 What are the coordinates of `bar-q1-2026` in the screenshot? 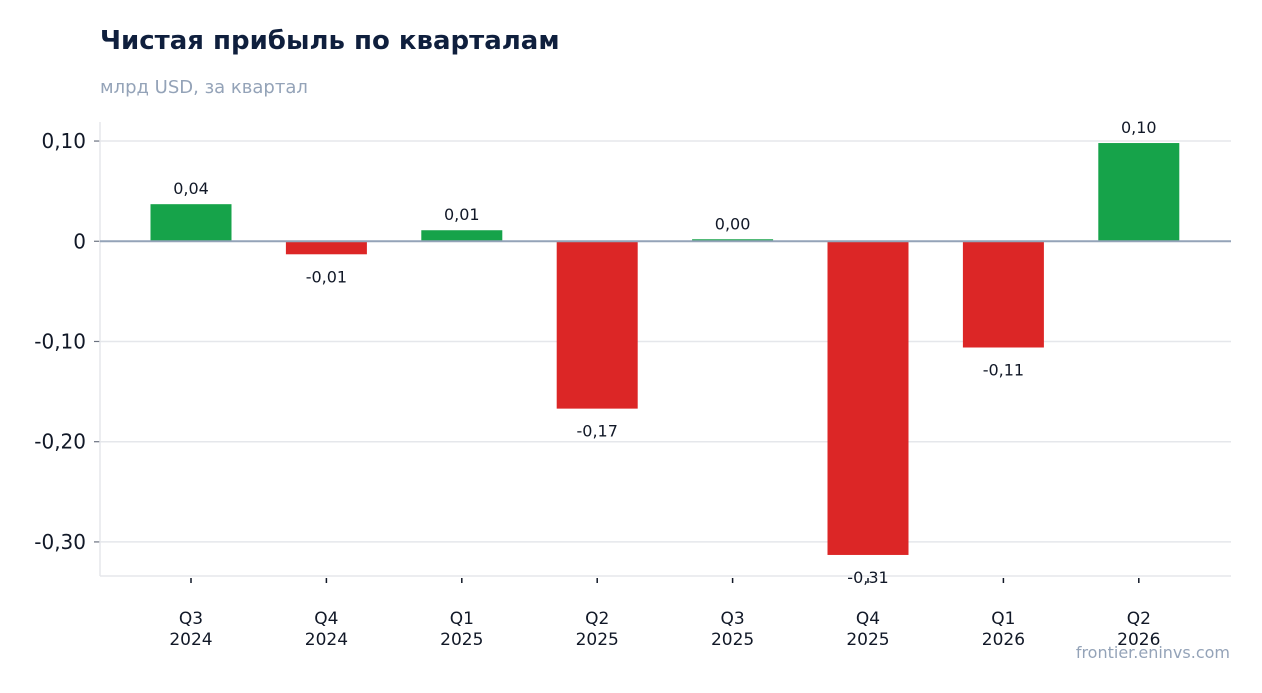 It's located at (1003, 294).